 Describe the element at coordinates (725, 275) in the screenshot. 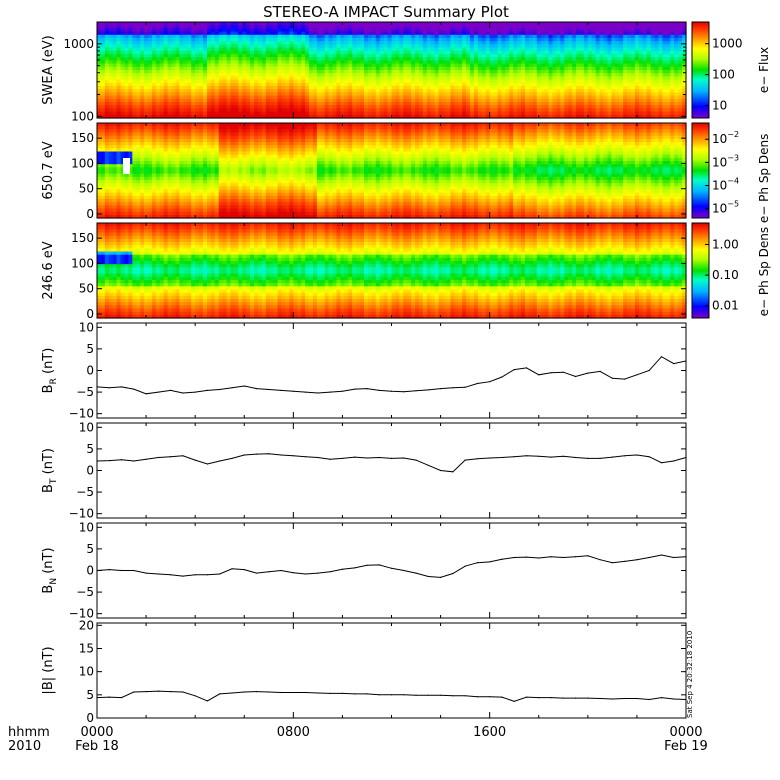

I see `colorbar-tick-label: 0.10` at that location.